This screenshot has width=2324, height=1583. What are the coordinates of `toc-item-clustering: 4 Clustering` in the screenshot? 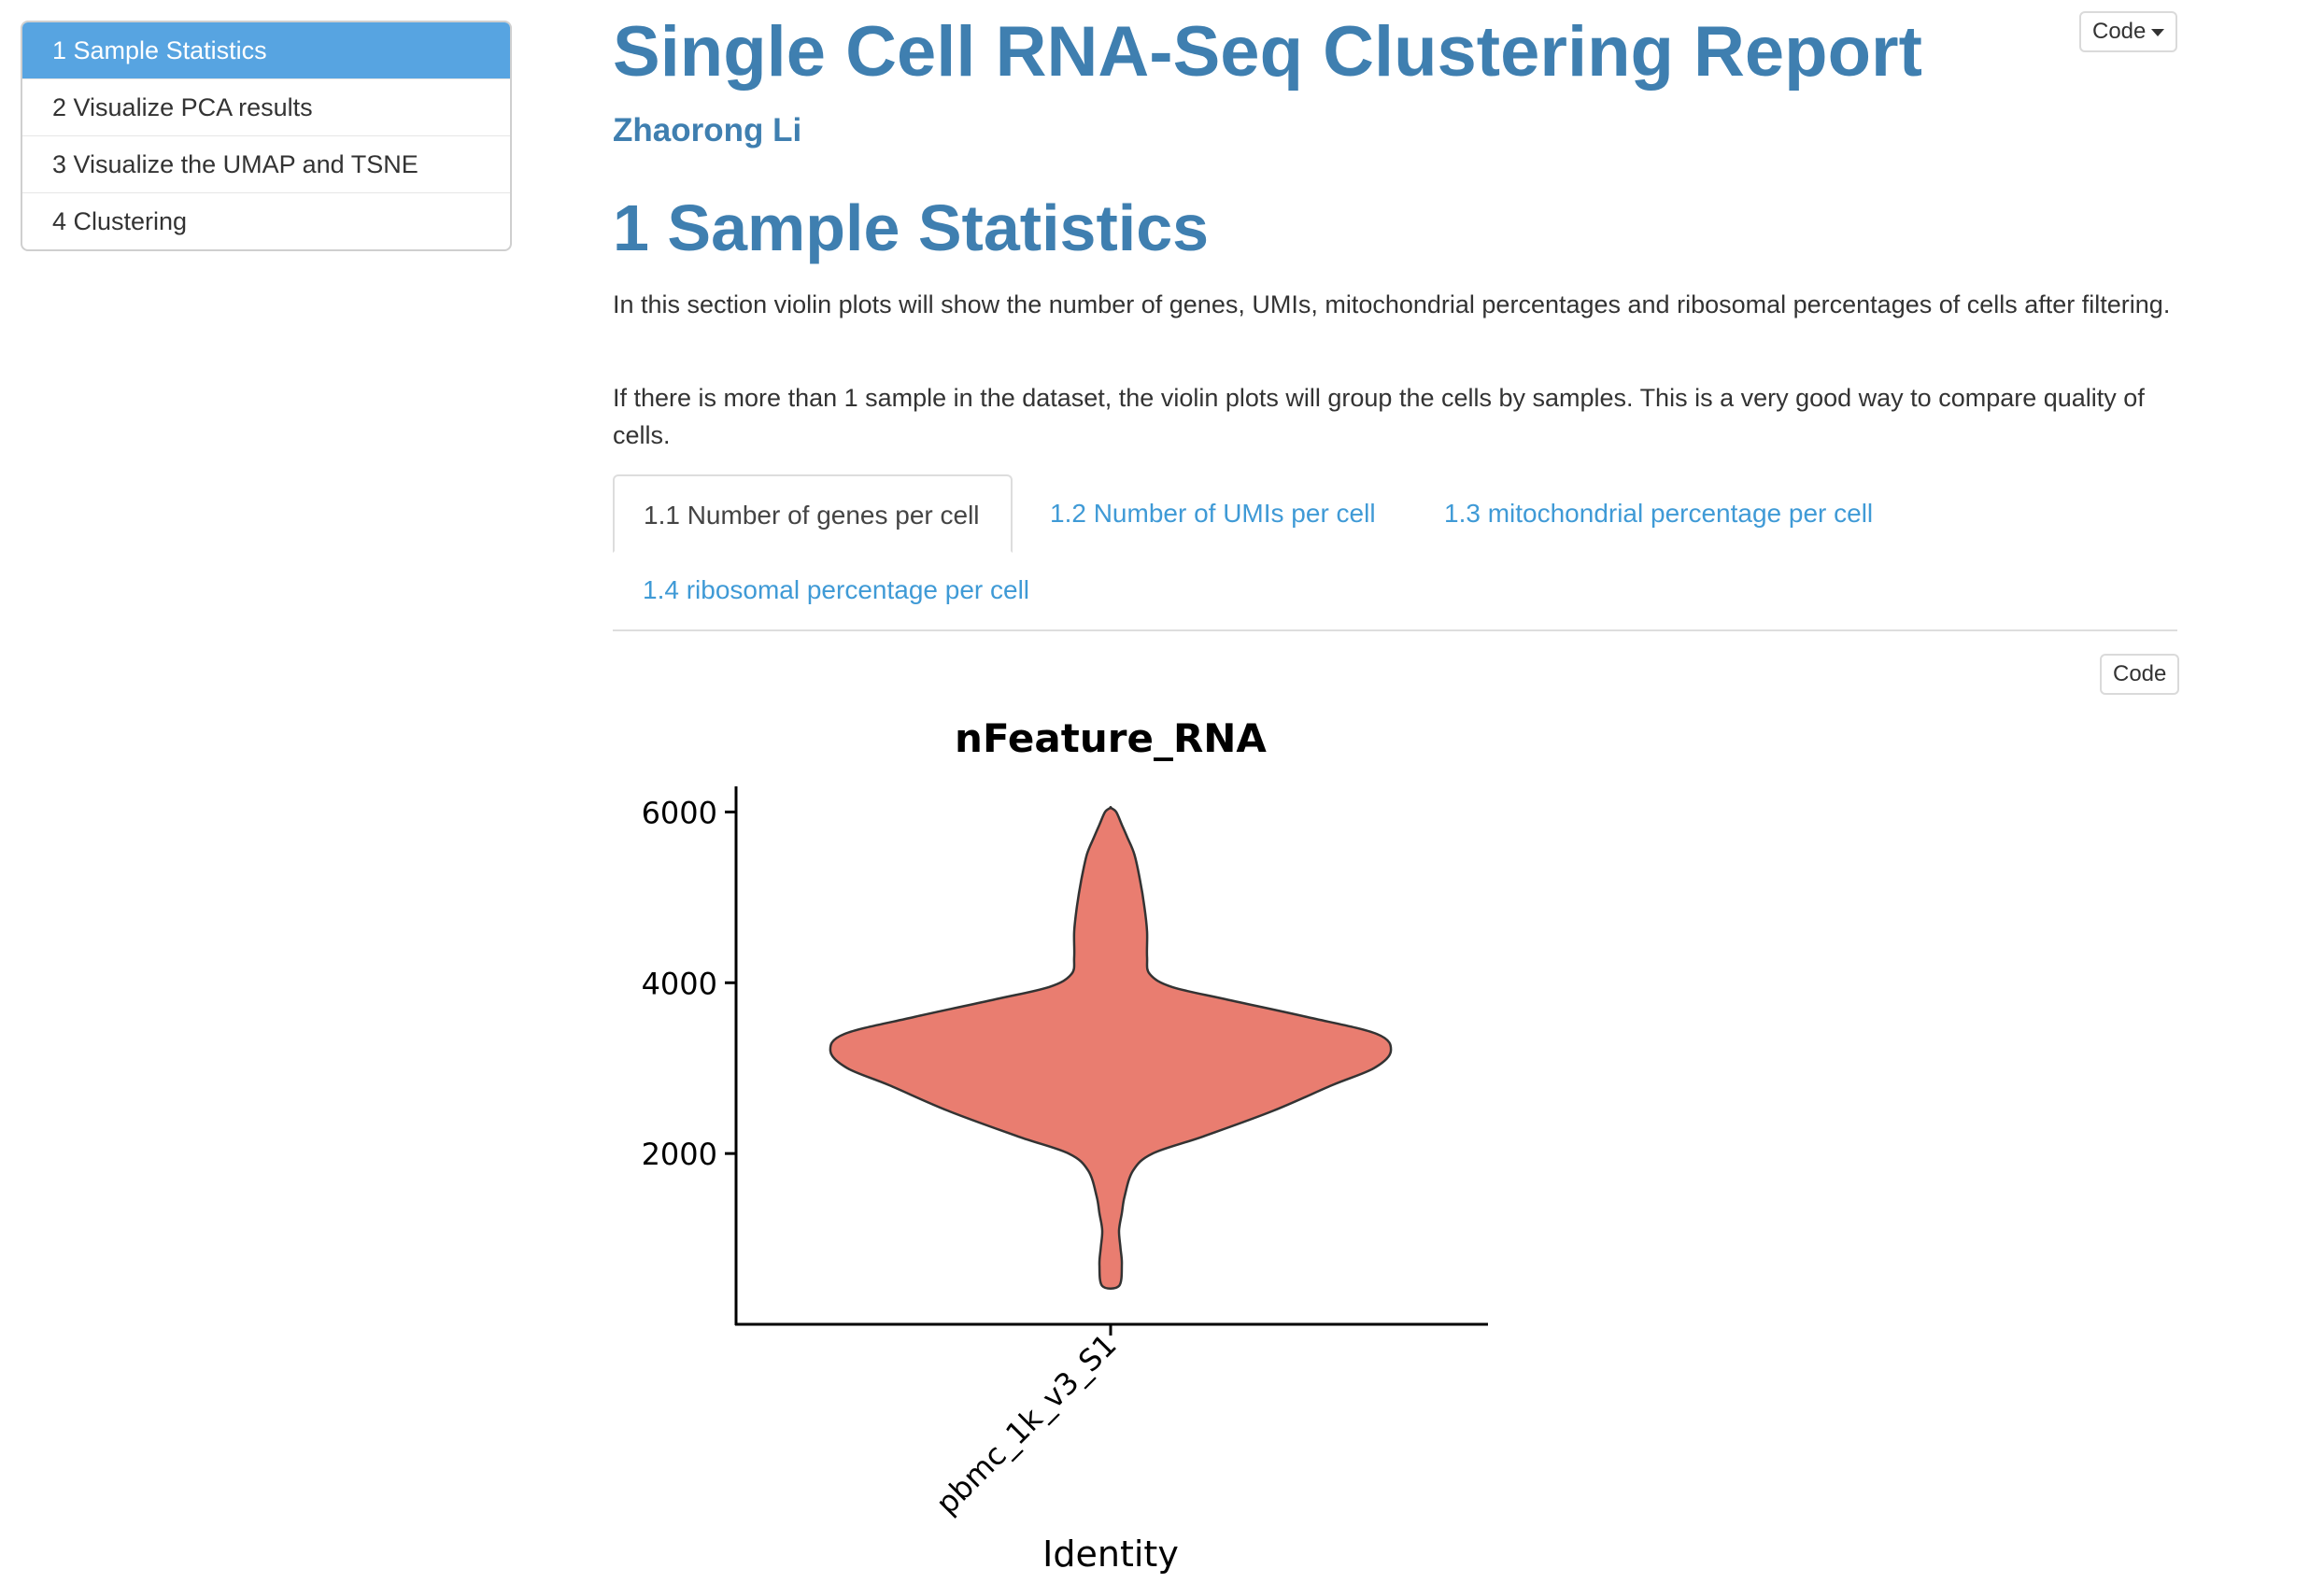 It's located at (266, 220).